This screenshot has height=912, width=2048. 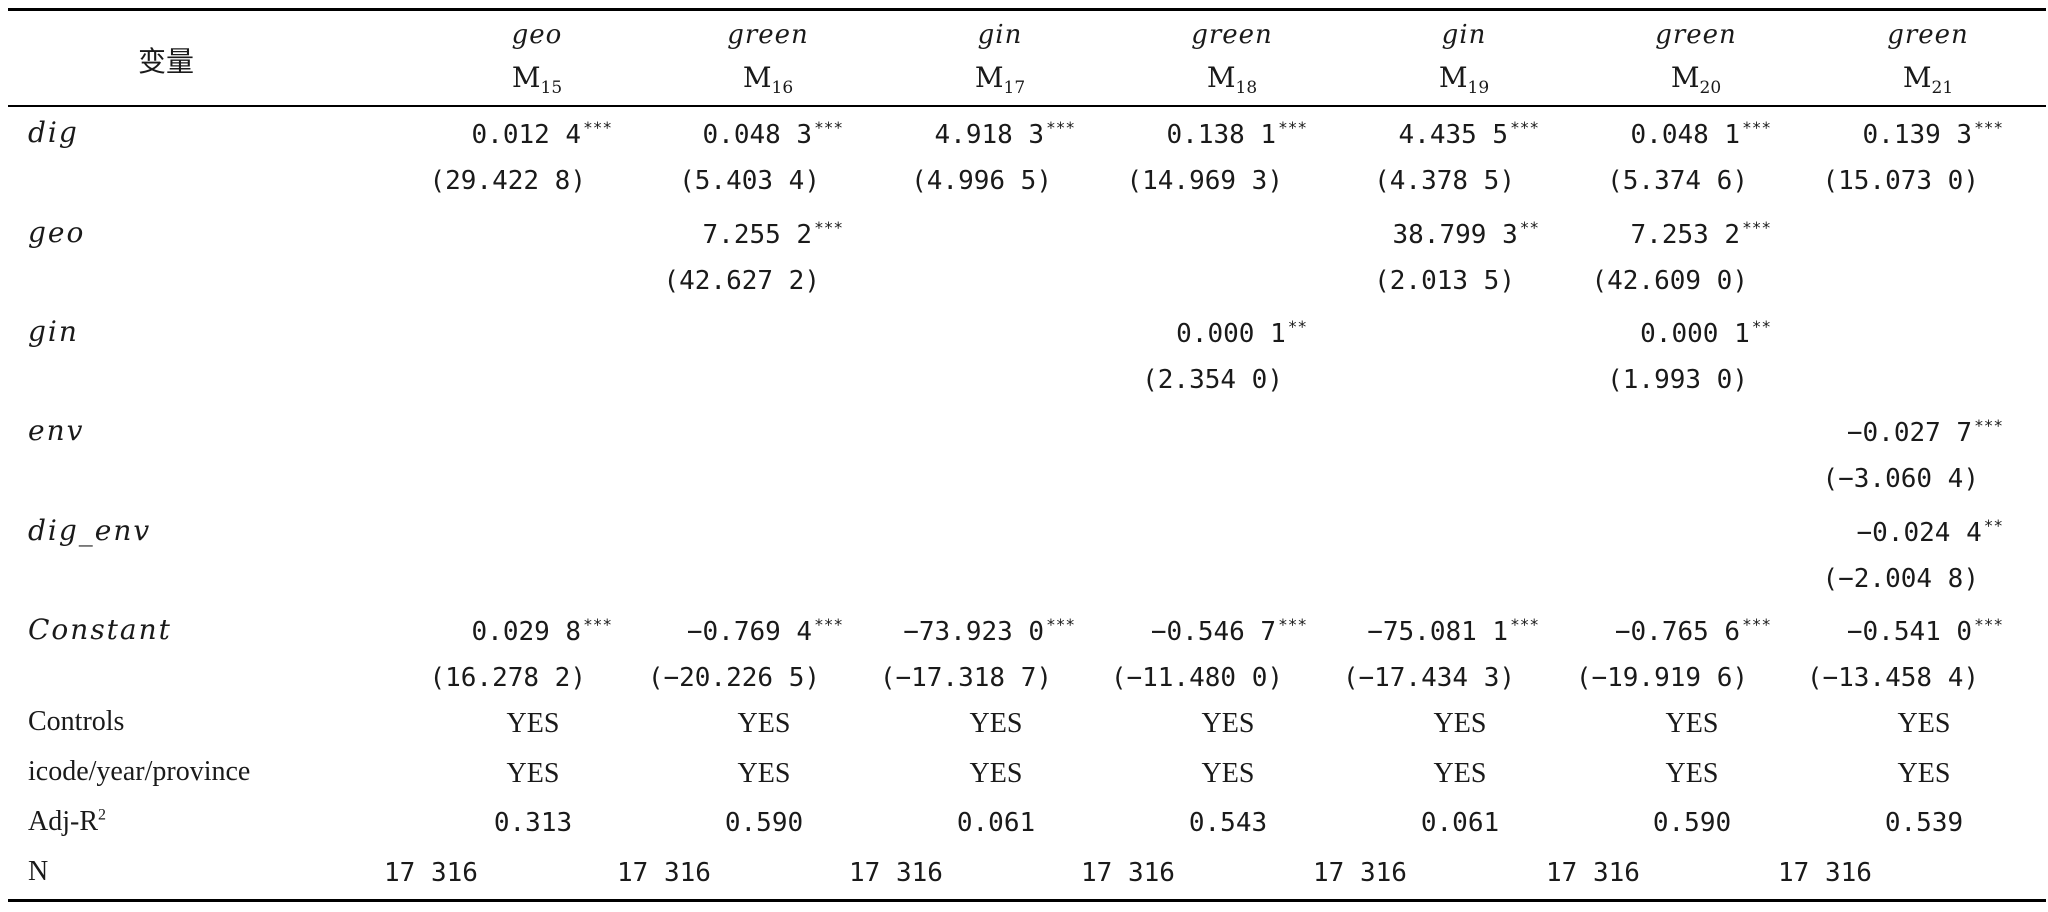 What do you see at coordinates (1661, 678) in the screenshot?
I see `t-statistic-cell: (−19.919 6)` at bounding box center [1661, 678].